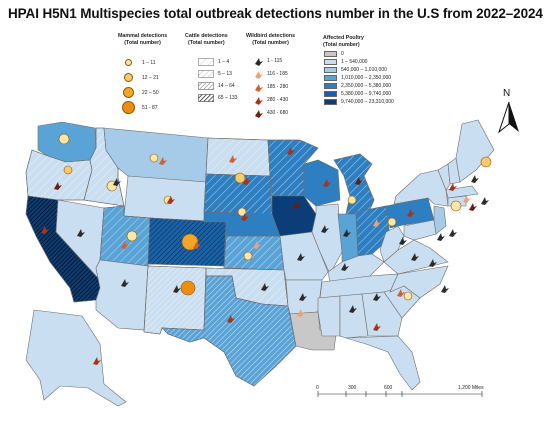 This screenshot has height=427, width=550. I want to click on scale-tick-300: 300, so click(352, 388).